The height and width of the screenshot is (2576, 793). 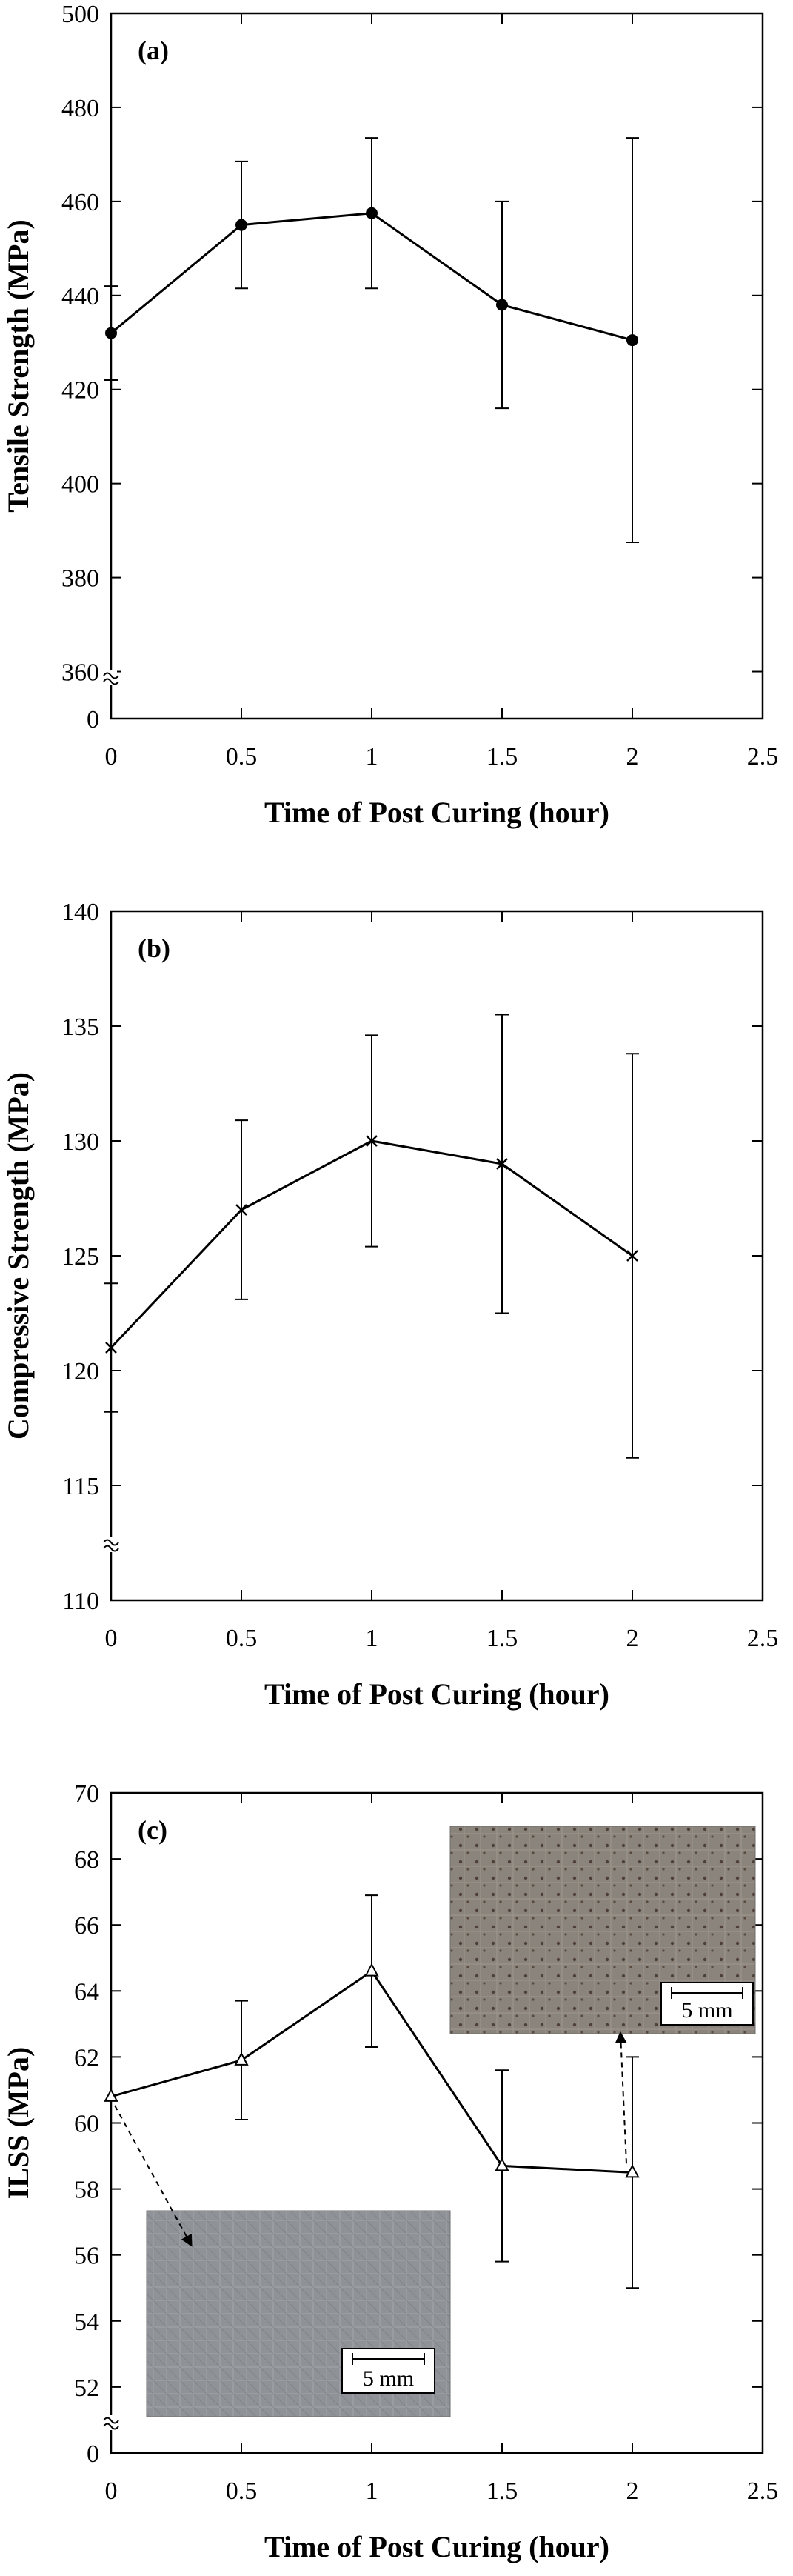 I want to click on y-tick-label: 115, so click(x=80, y=1486).